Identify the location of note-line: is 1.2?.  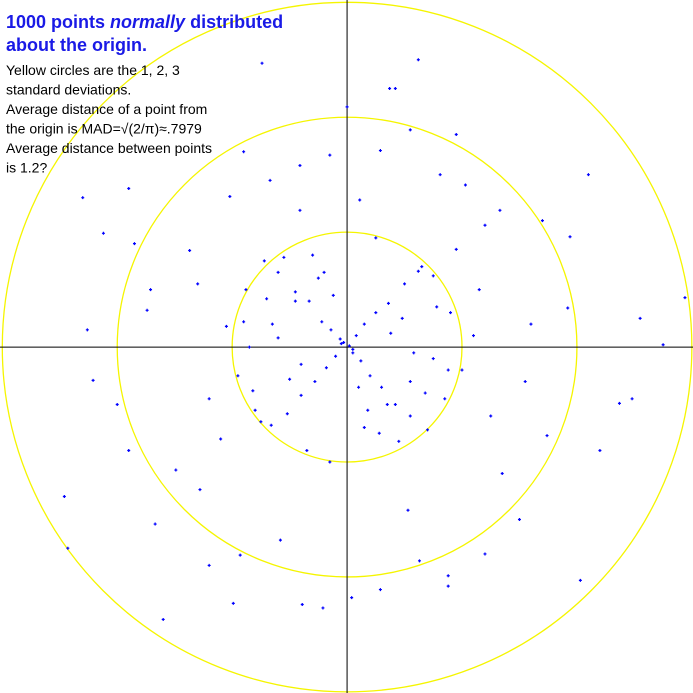
(26, 168).